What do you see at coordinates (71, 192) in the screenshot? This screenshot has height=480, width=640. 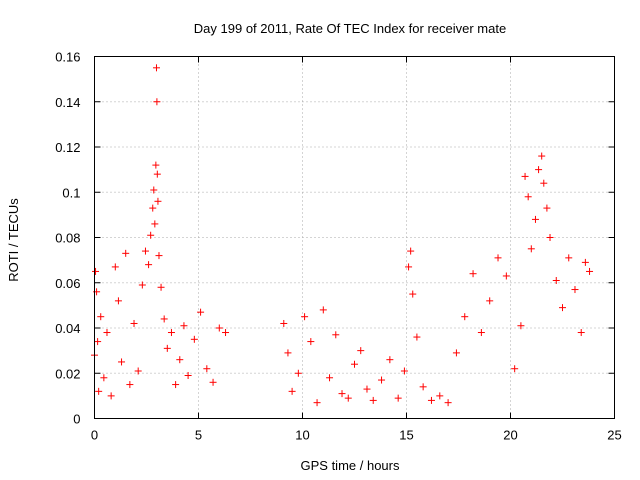 I see `y-tick-label: 0.1` at bounding box center [71, 192].